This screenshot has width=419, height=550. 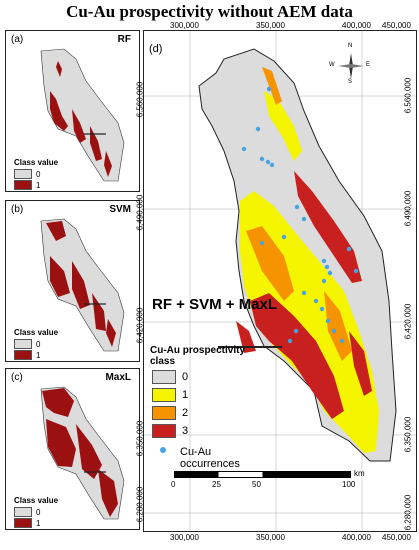 I want to click on svm-map, so click(x=82, y=285).